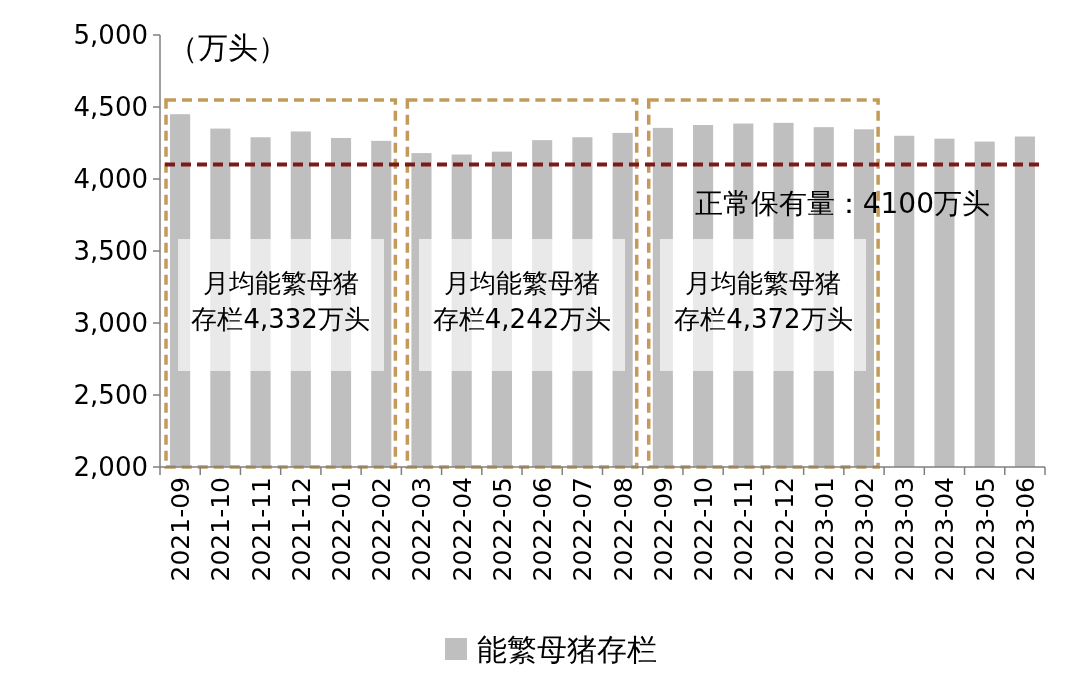  What do you see at coordinates (784, 529) in the screenshot?
I see `x-tick-label: 2022-12` at bounding box center [784, 529].